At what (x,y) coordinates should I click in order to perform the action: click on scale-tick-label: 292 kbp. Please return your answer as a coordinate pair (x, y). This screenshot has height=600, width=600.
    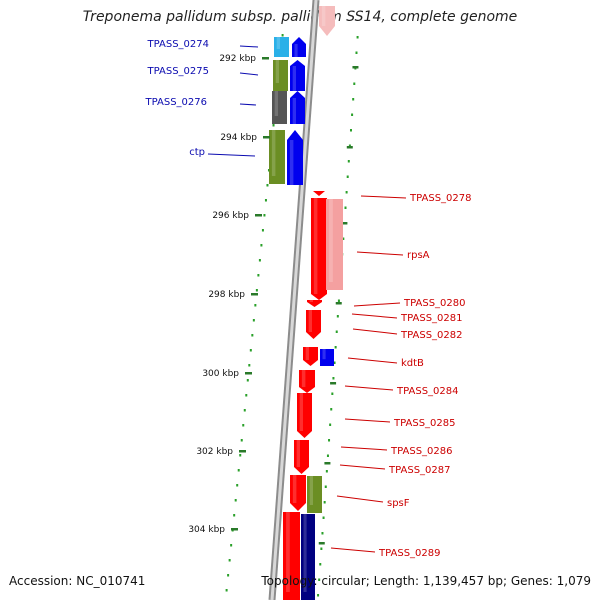
    Looking at the image, I should click on (237, 59).